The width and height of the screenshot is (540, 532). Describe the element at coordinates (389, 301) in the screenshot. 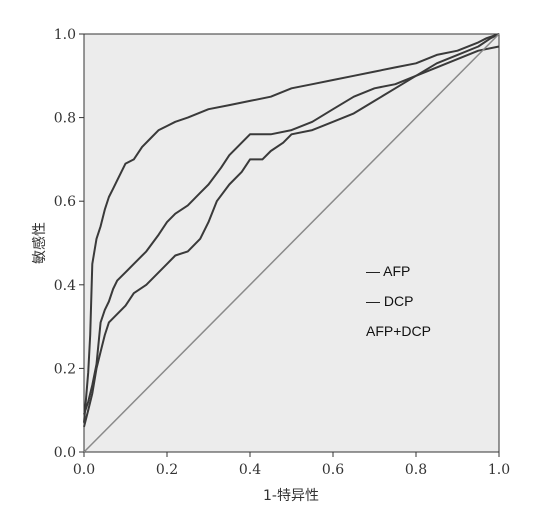

I see `legend-item-dcp: — DCP` at that location.